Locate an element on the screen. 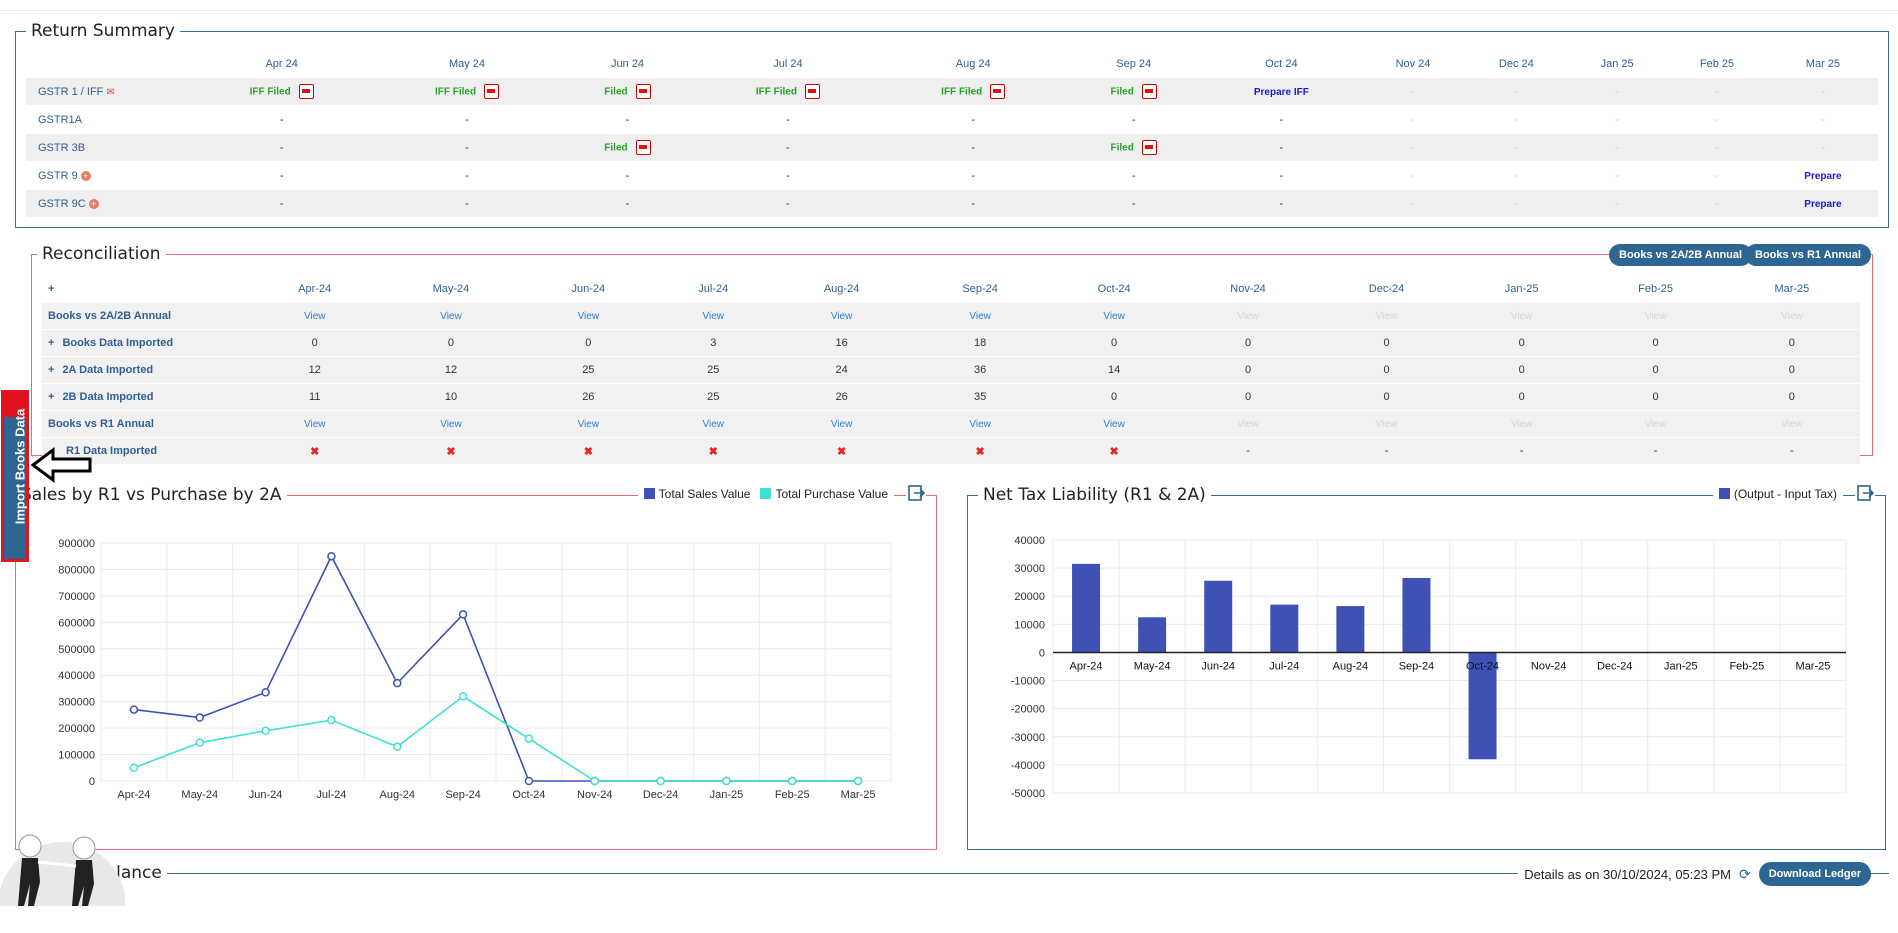 This screenshot has height=933, width=1898. x-tick-label: Dec-24 is located at coordinates (1614, 666).